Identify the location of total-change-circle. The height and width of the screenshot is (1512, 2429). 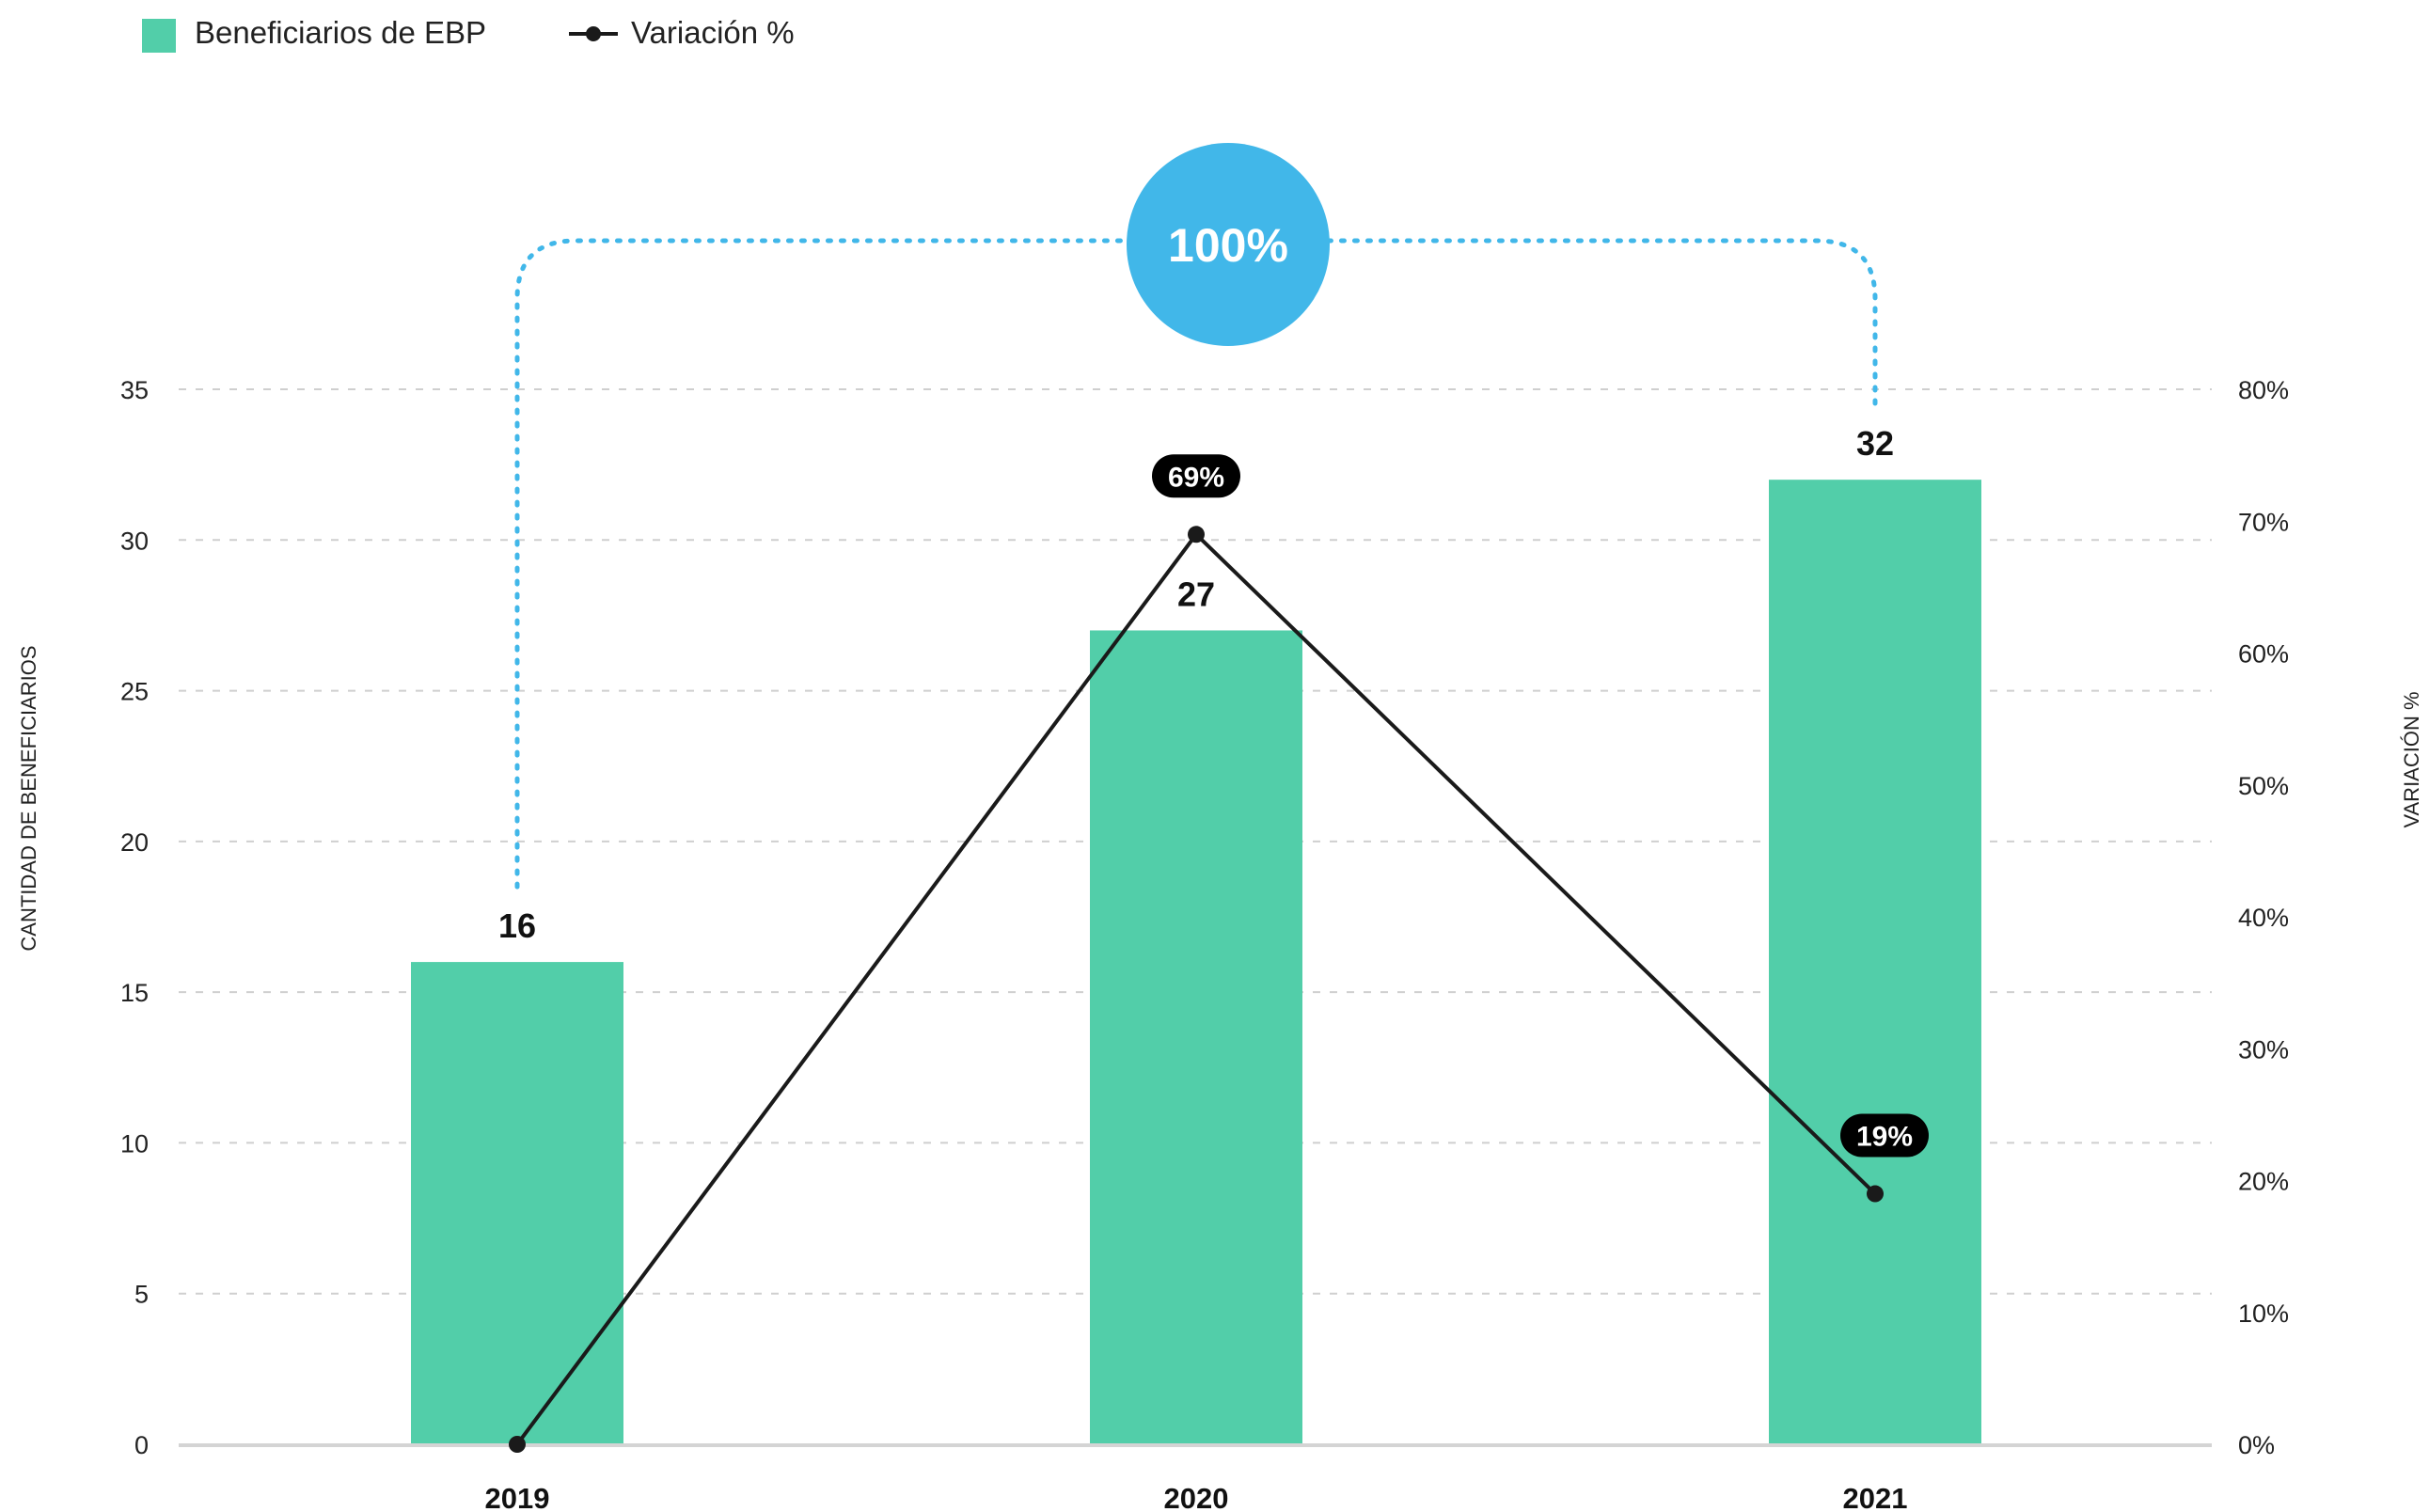
(1228, 244).